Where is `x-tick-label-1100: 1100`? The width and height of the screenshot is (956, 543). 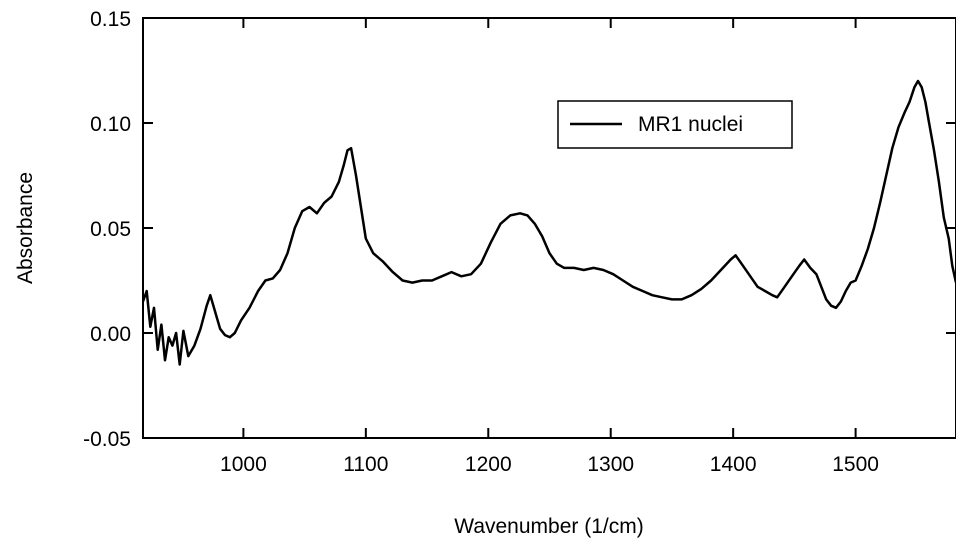 x-tick-label-1100: 1100 is located at coordinates (365, 464).